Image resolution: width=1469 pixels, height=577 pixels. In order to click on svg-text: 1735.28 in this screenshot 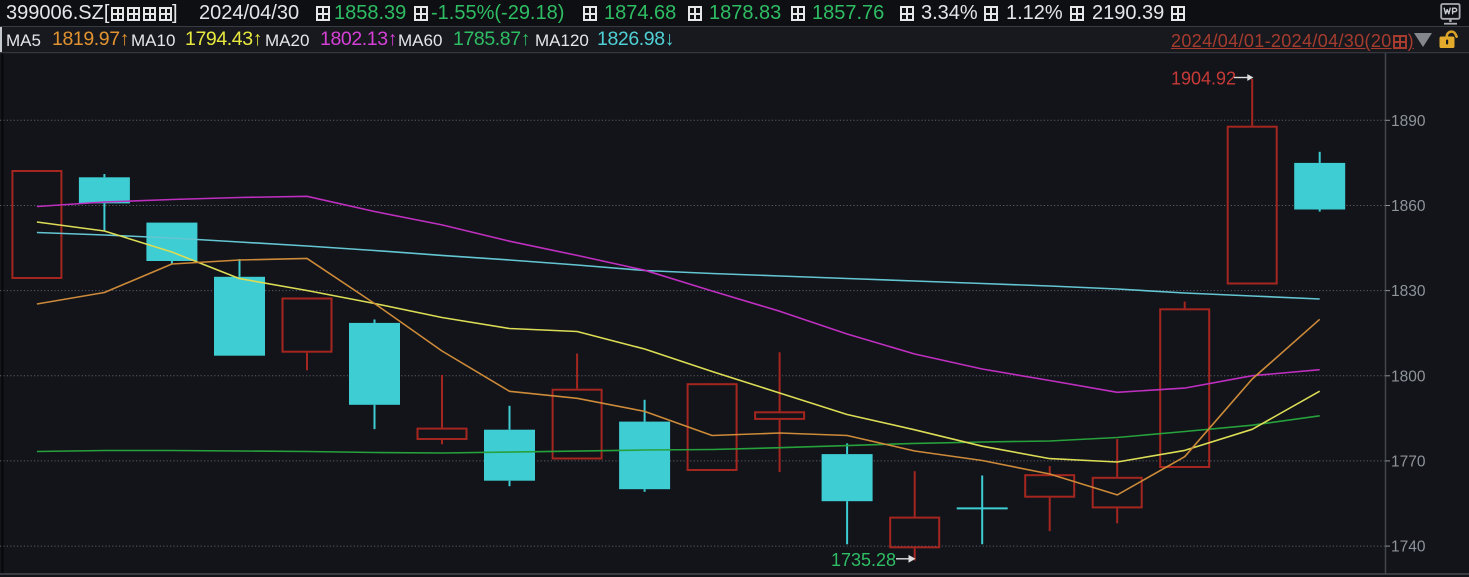, I will do `click(863, 560)`.